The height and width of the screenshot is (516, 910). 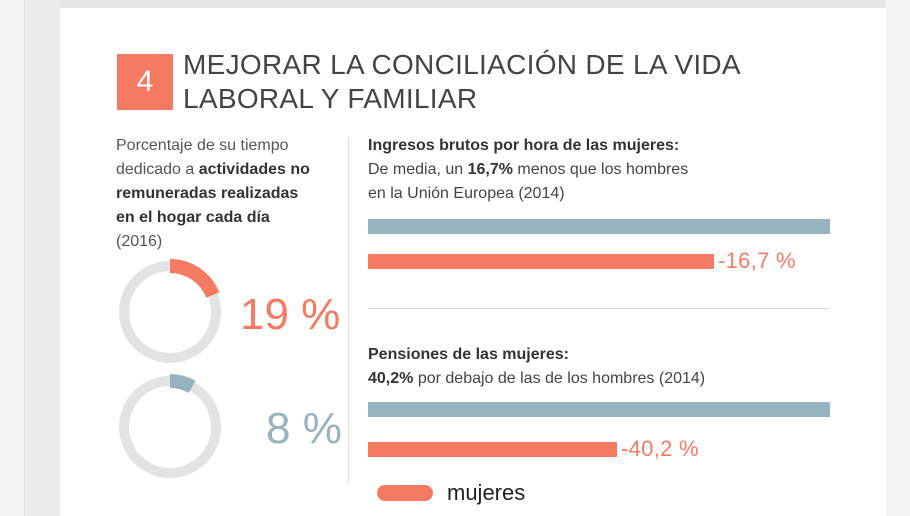 What do you see at coordinates (559, 378) in the screenshot?
I see `pensions-line2-b: por debajo de las de los hombres (2014)` at bounding box center [559, 378].